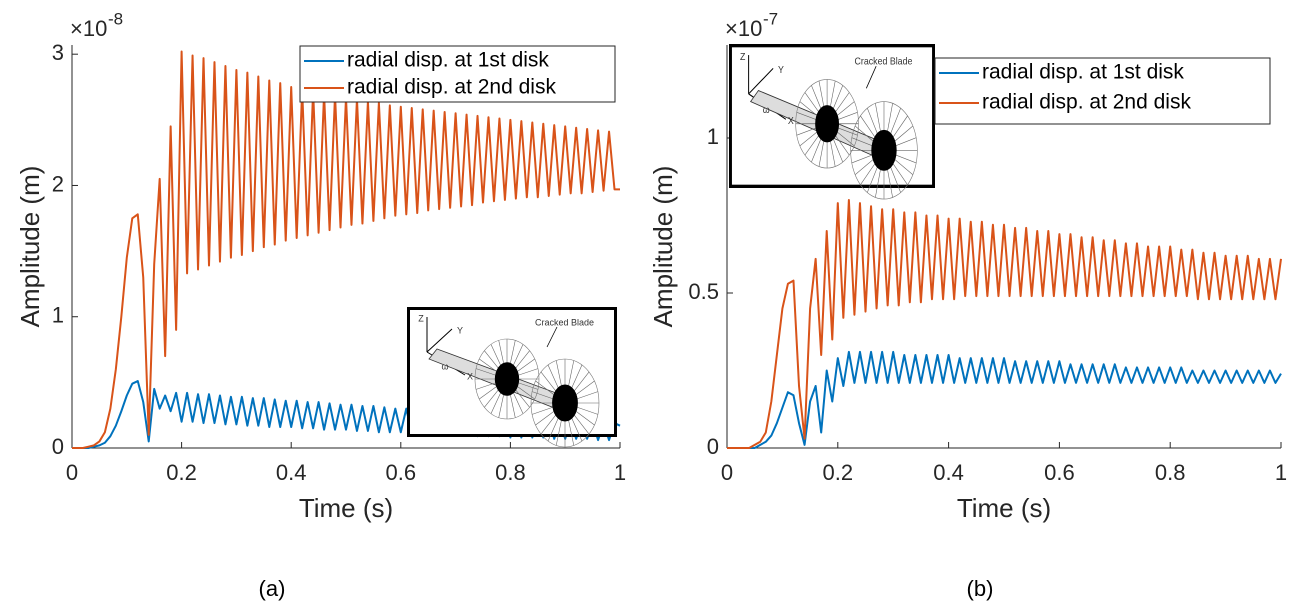 The height and width of the screenshot is (606, 1301). I want to click on y-tick-label: 3, so click(58, 52).